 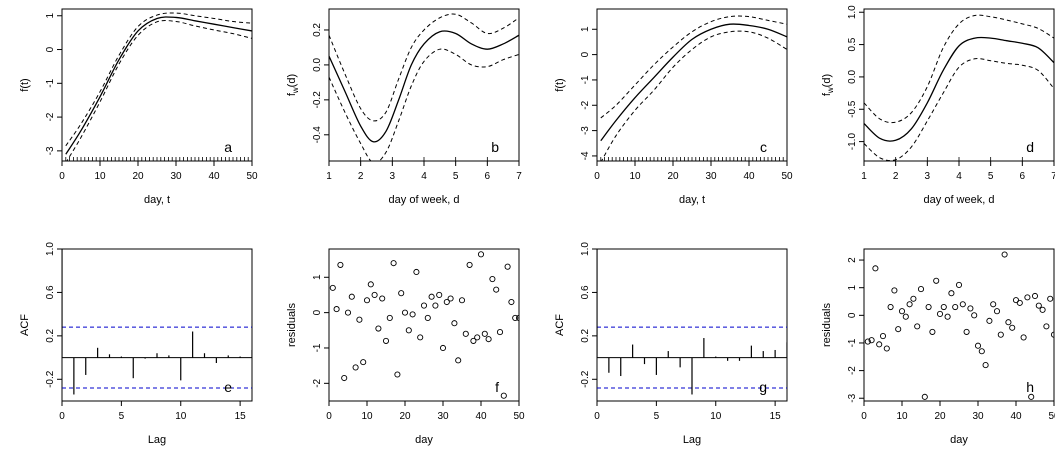 What do you see at coordinates (1053, 176) in the screenshot?
I see `x-tick-label: 7` at bounding box center [1053, 176].